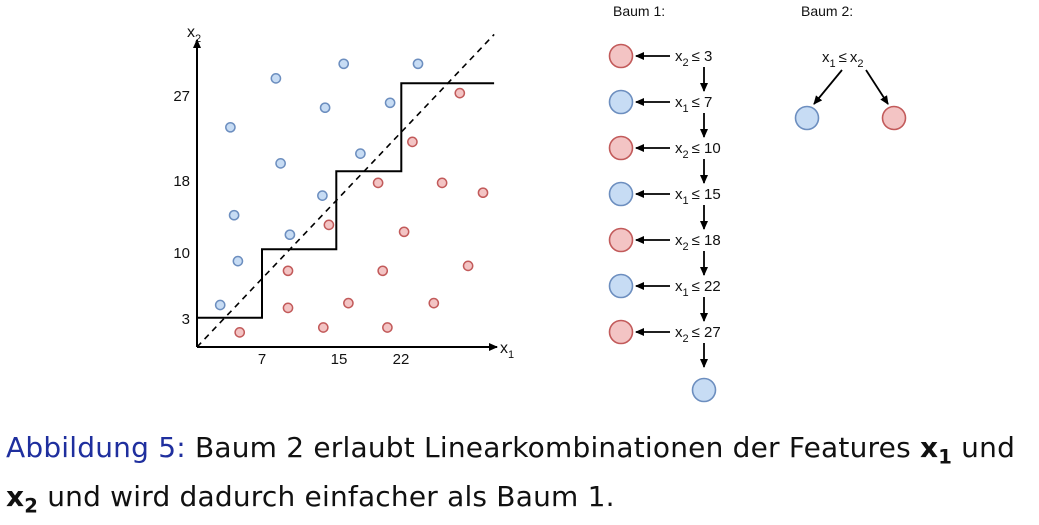  Describe the element at coordinates (984, 447) in the screenshot. I see `caption-text: und` at that location.